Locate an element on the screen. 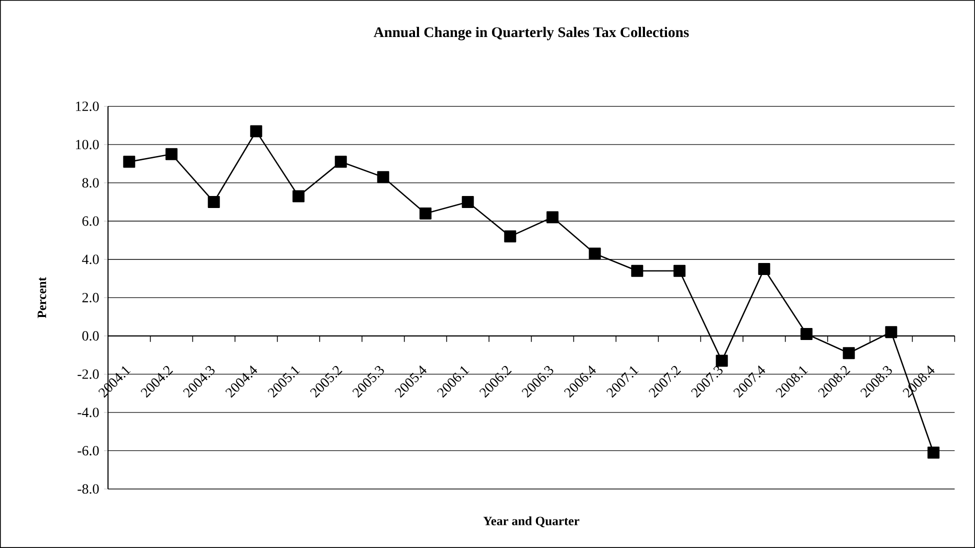  y-tick-label: -2.0 is located at coordinates (88, 374).